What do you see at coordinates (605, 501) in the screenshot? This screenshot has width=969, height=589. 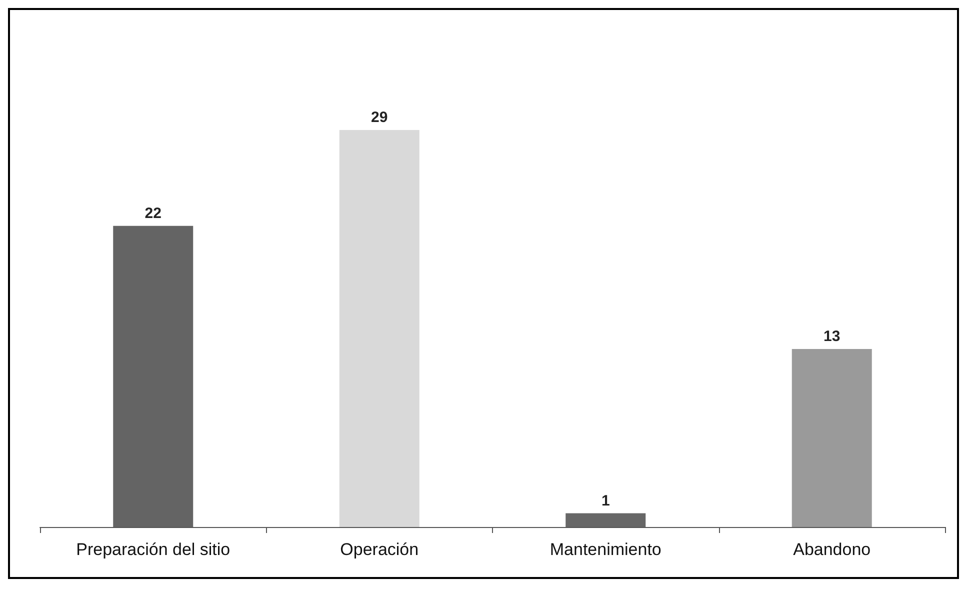 I see `data-label: 1` at bounding box center [605, 501].